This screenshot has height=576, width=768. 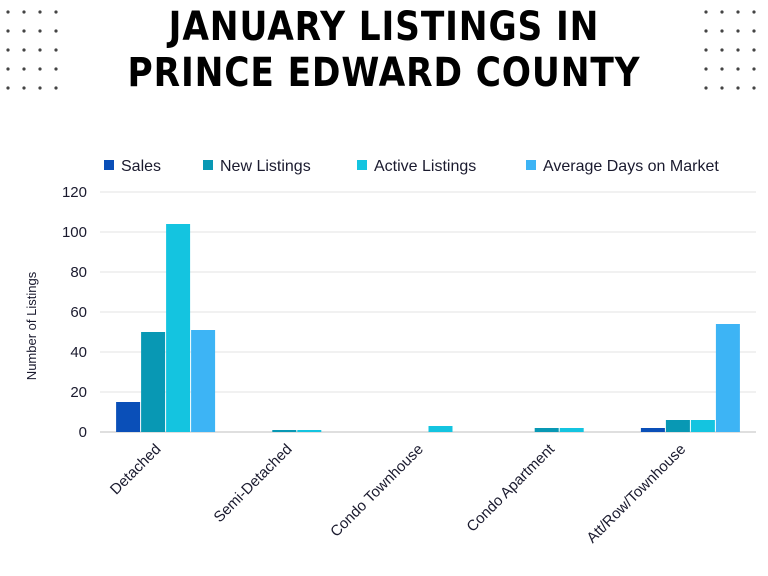 I want to click on legend-label: New Listings, so click(x=265, y=166).